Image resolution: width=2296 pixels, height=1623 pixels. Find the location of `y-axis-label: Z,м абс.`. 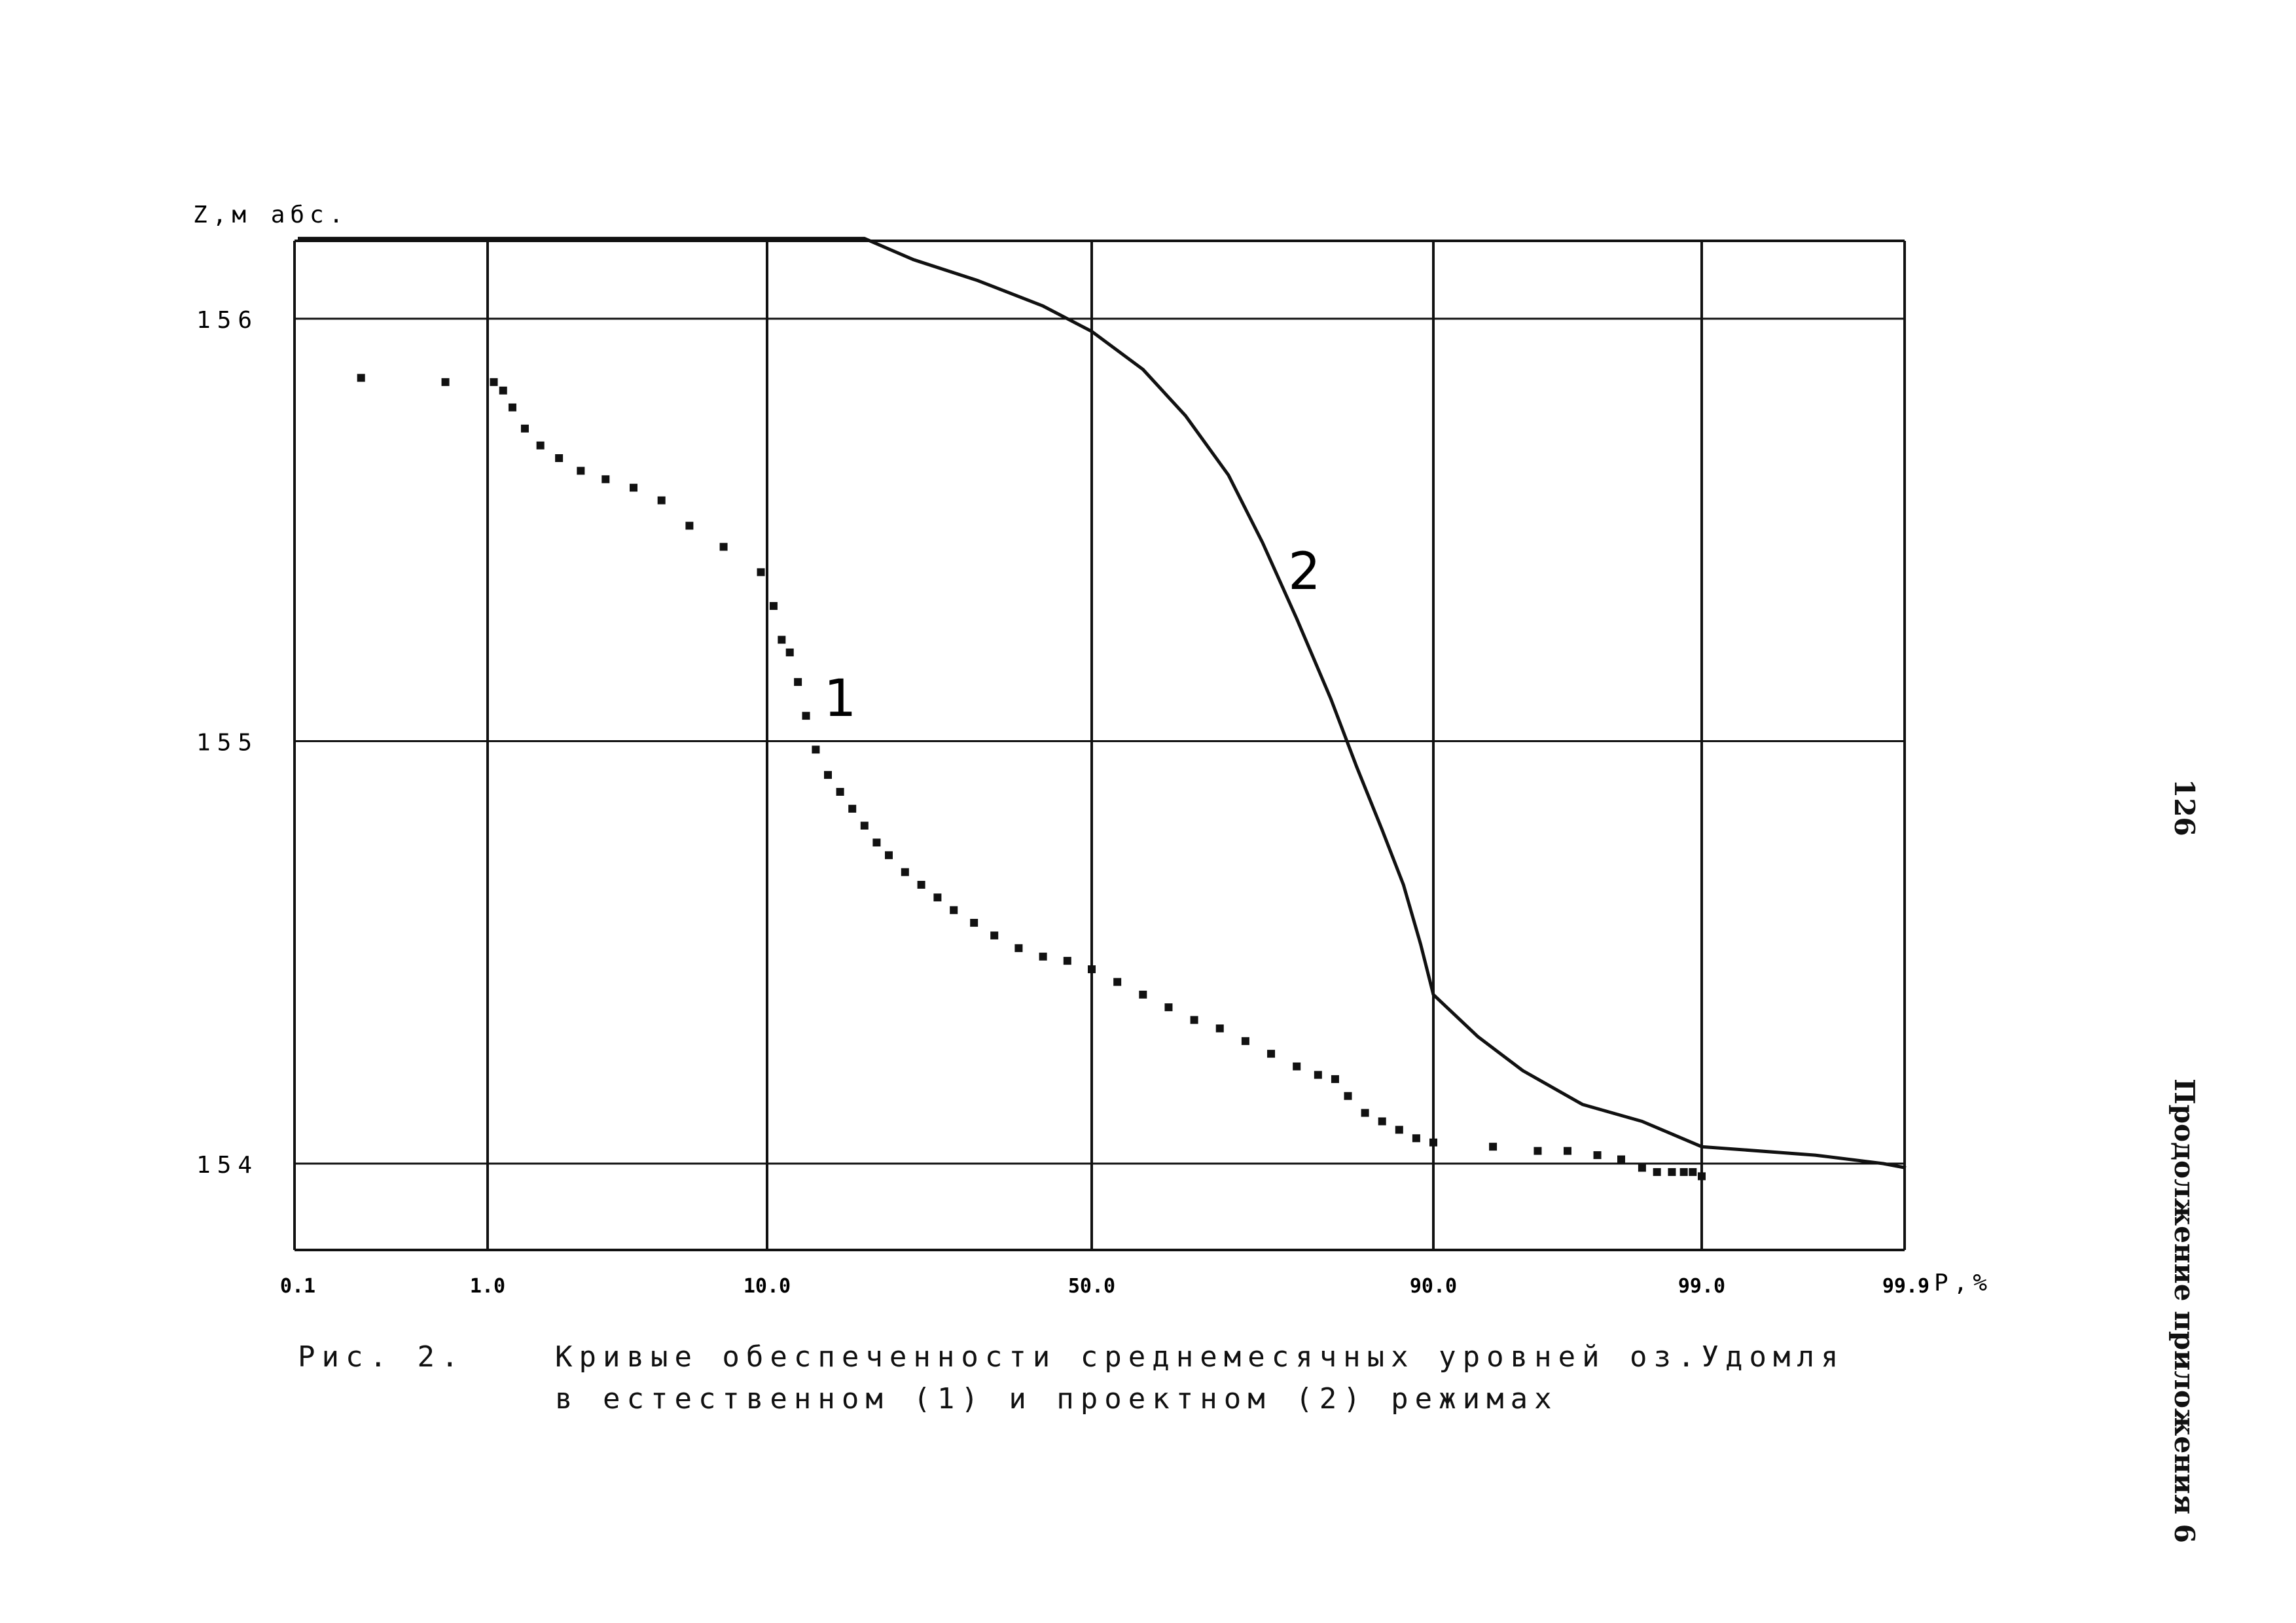

y-axis-label: Z,м абс. is located at coordinates (270, 215).